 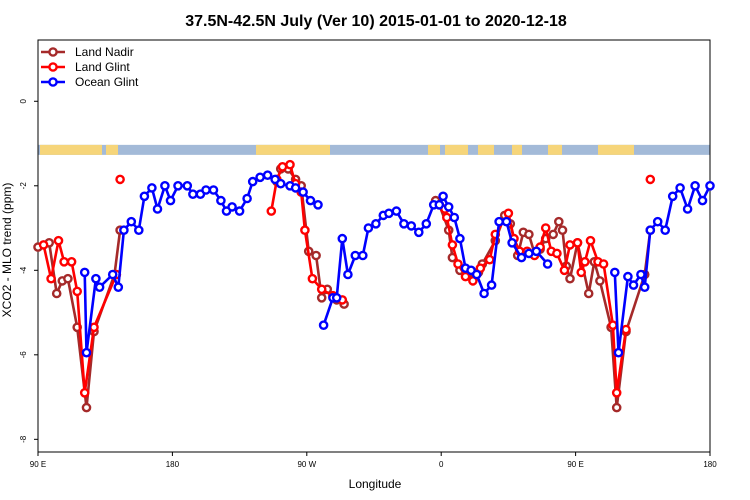 I want to click on series-line, so click(x=80, y=317).